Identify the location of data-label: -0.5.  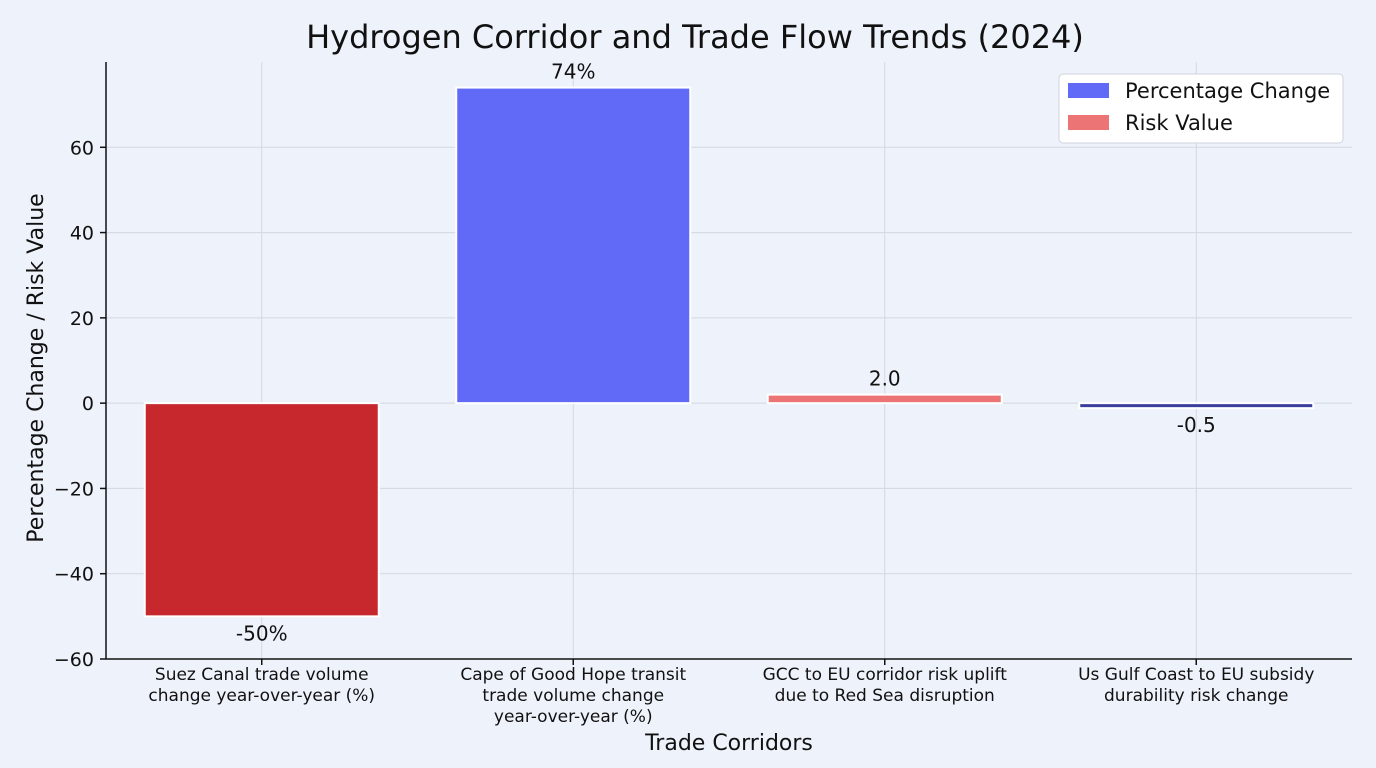
(1196, 425).